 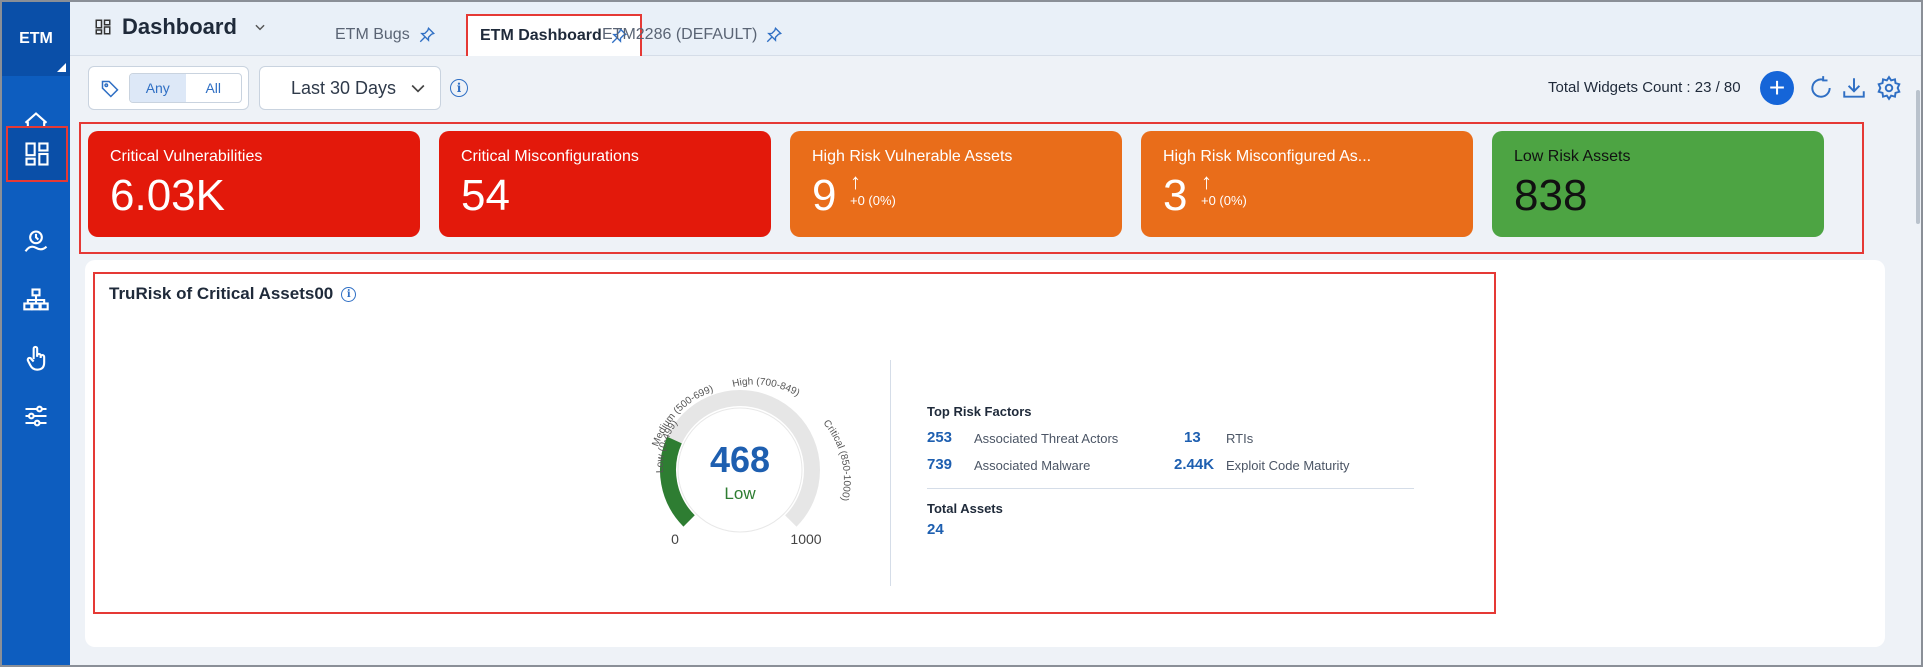 I want to click on tab-etm-dashboard: ETM Dashboard, so click(x=554, y=35).